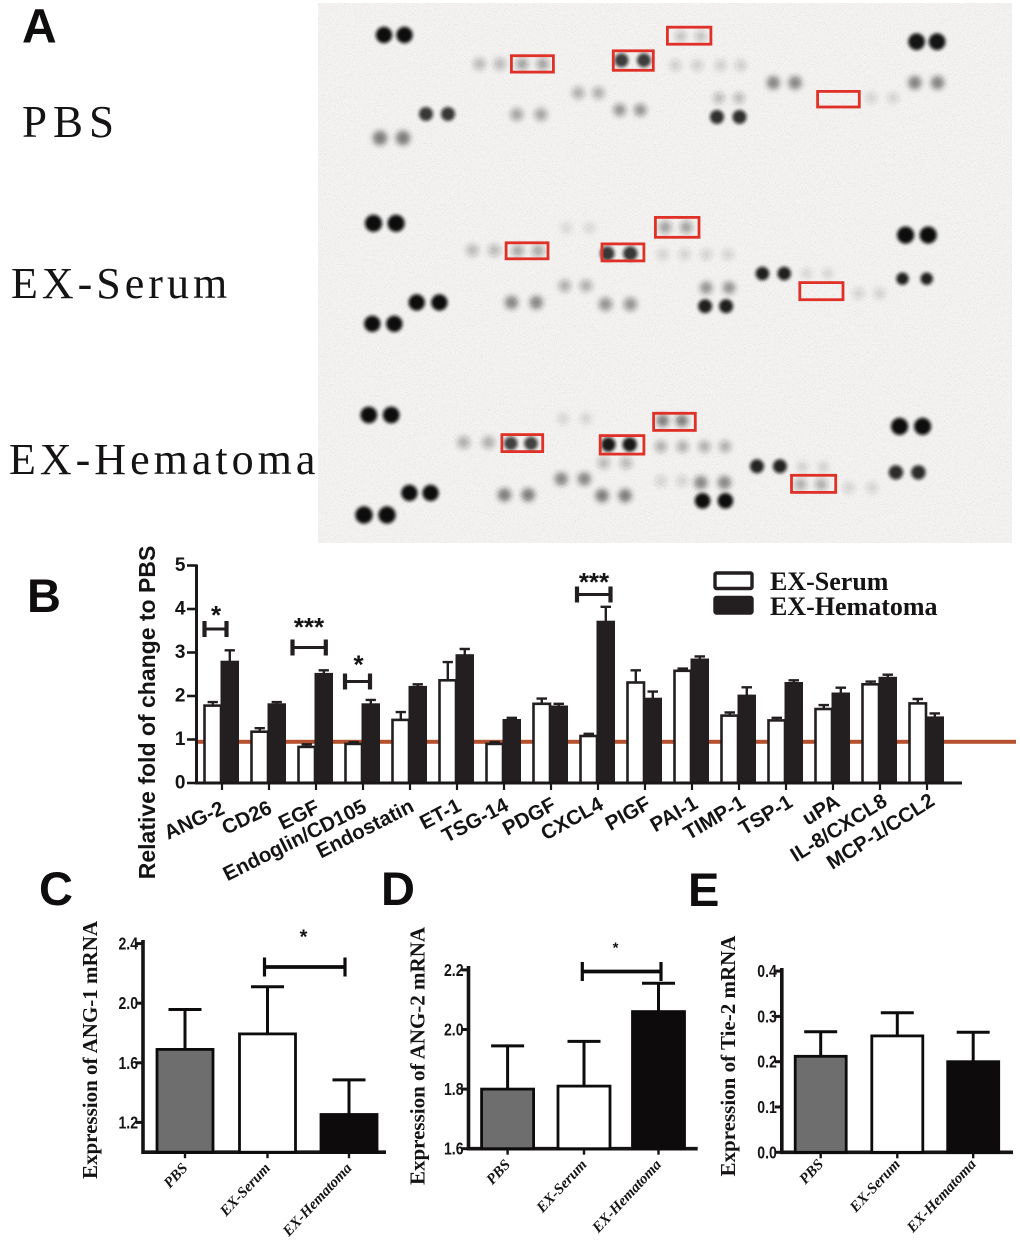 This screenshot has height=1251, width=1020. What do you see at coordinates (180, 652) in the screenshot?
I see `svg-text: 3` at bounding box center [180, 652].